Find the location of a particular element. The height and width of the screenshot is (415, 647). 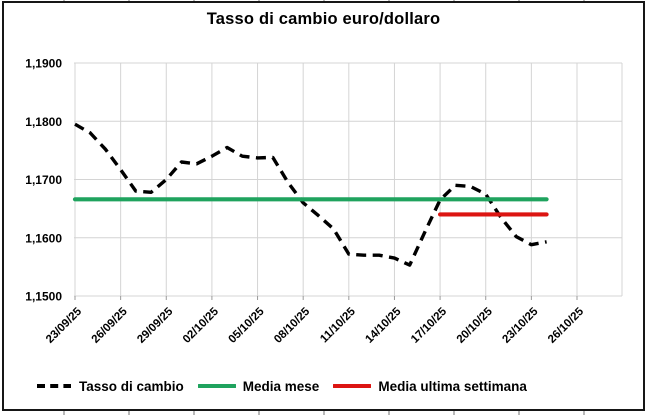

x-tick-label: 23/09/25 is located at coordinates (64, 325).